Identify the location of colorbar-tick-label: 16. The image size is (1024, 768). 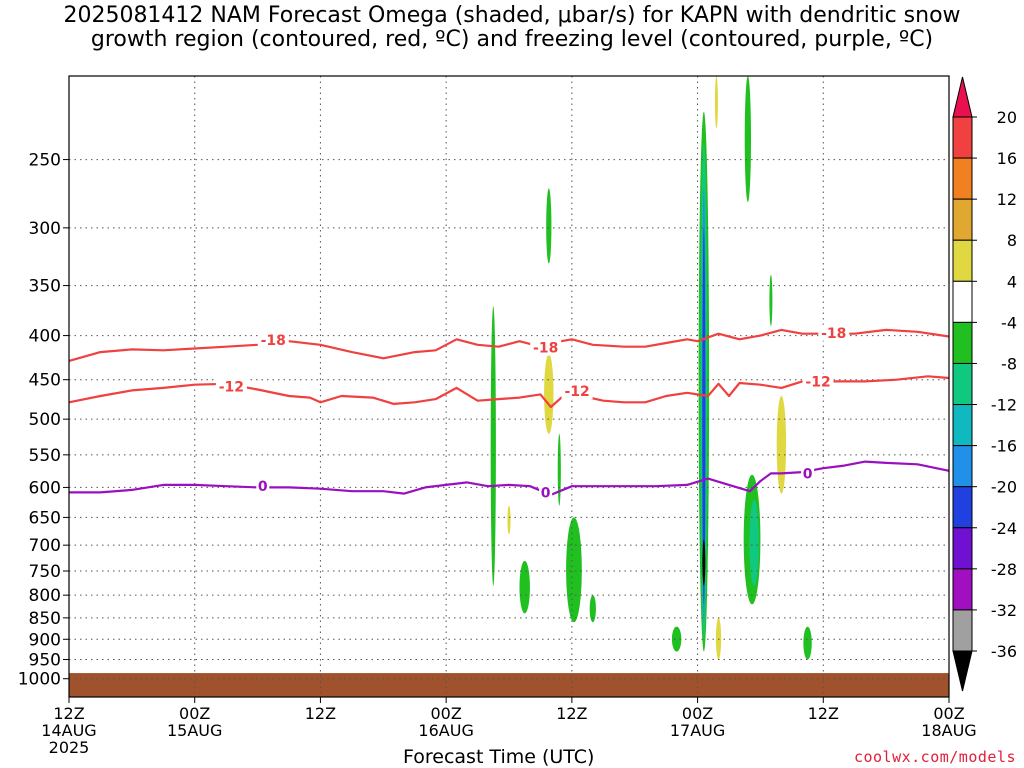
(1007, 158).